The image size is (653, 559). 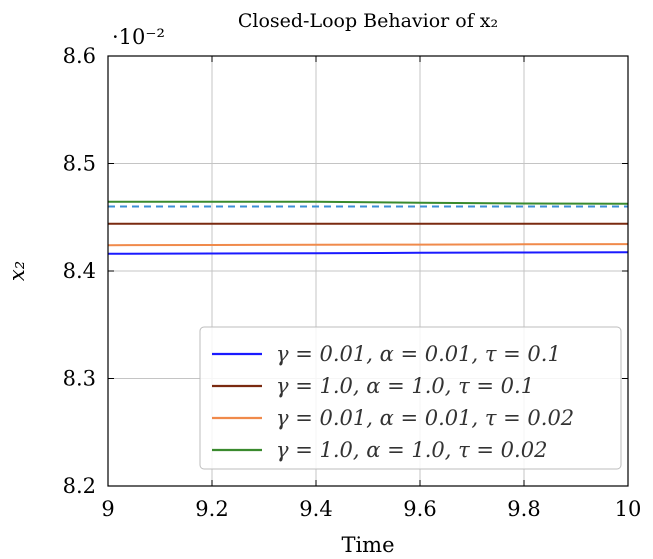 What do you see at coordinates (107, 509) in the screenshot?
I see `x-tick-label: 9` at bounding box center [107, 509].